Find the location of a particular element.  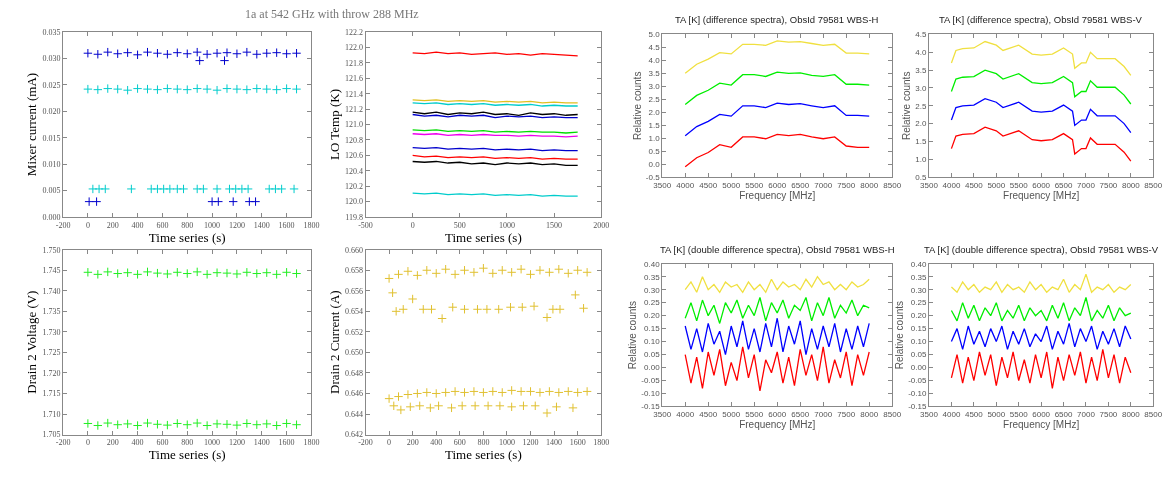

y-axis-title: Mixer current (mA) is located at coordinates (32, 124).